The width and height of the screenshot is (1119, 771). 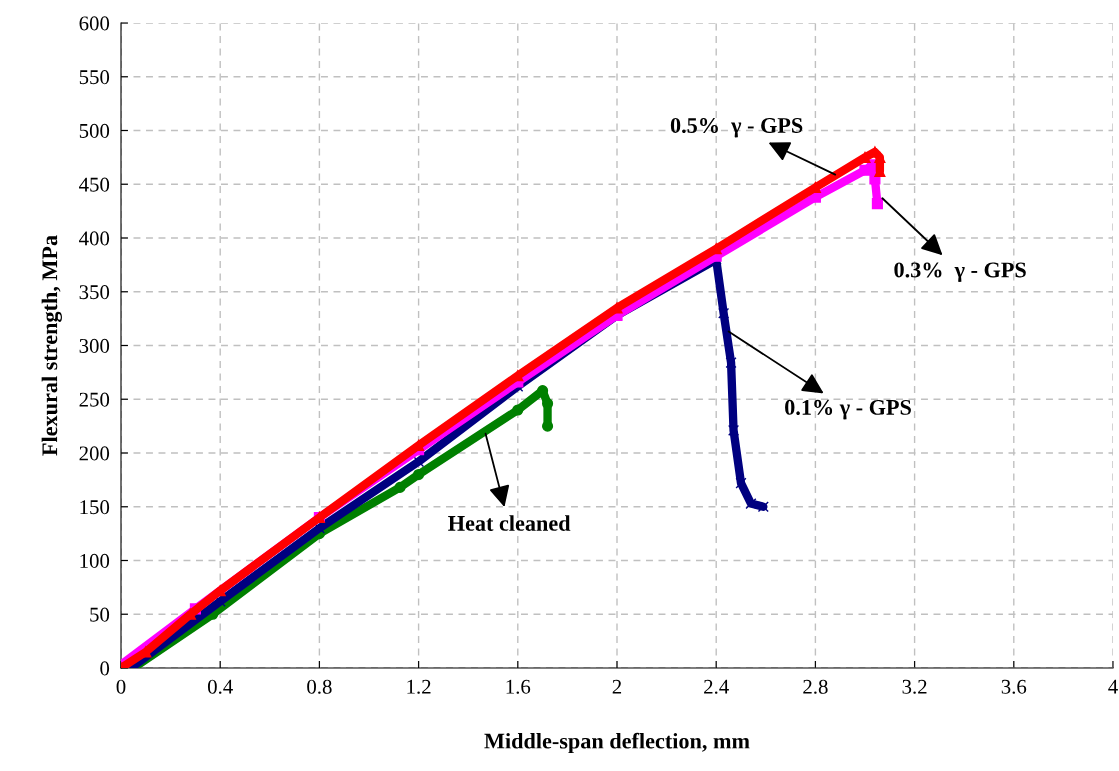 I want to click on y-tick-label: 200, so click(x=94, y=453).